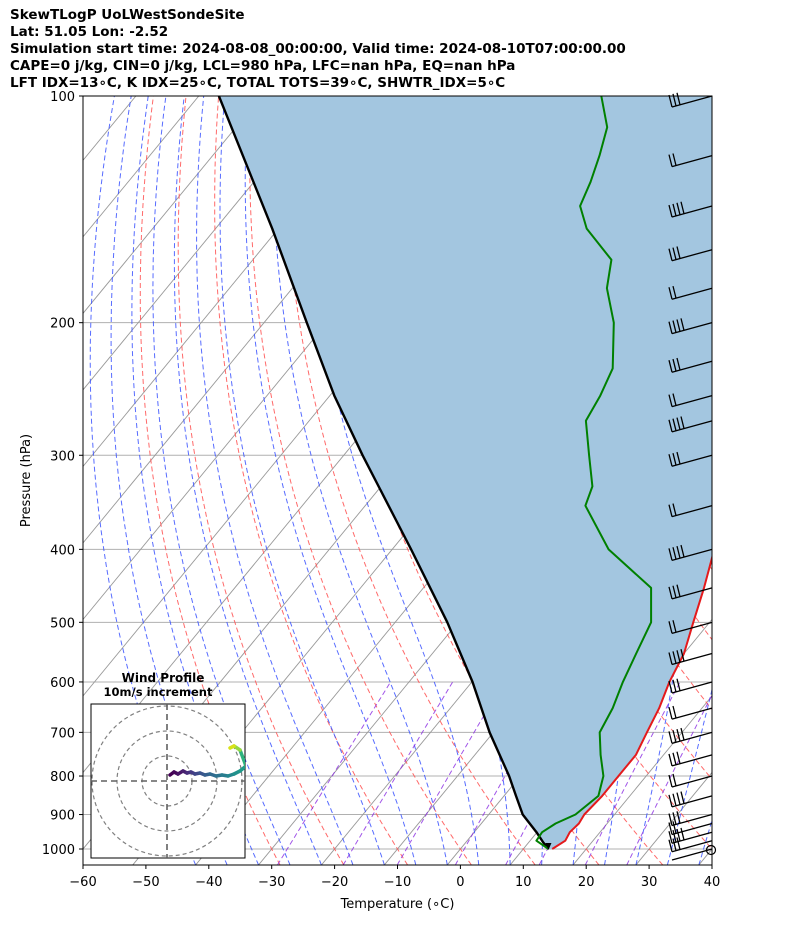 The image size is (794, 937). I want to click on location-text: Lat: 51.05 Lon: -2.52, so click(89, 32).